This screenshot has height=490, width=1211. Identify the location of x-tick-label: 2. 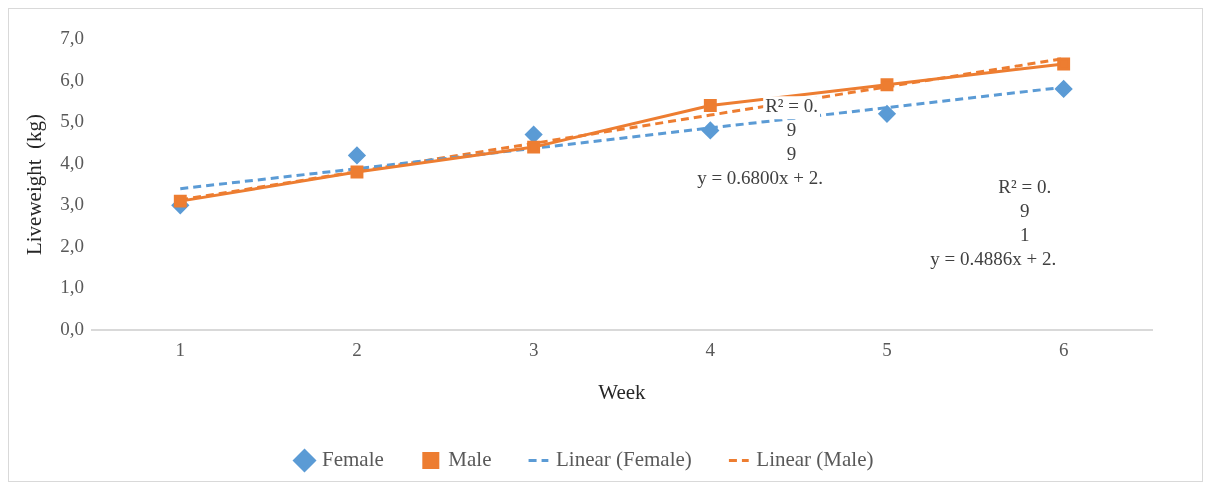
(357, 350).